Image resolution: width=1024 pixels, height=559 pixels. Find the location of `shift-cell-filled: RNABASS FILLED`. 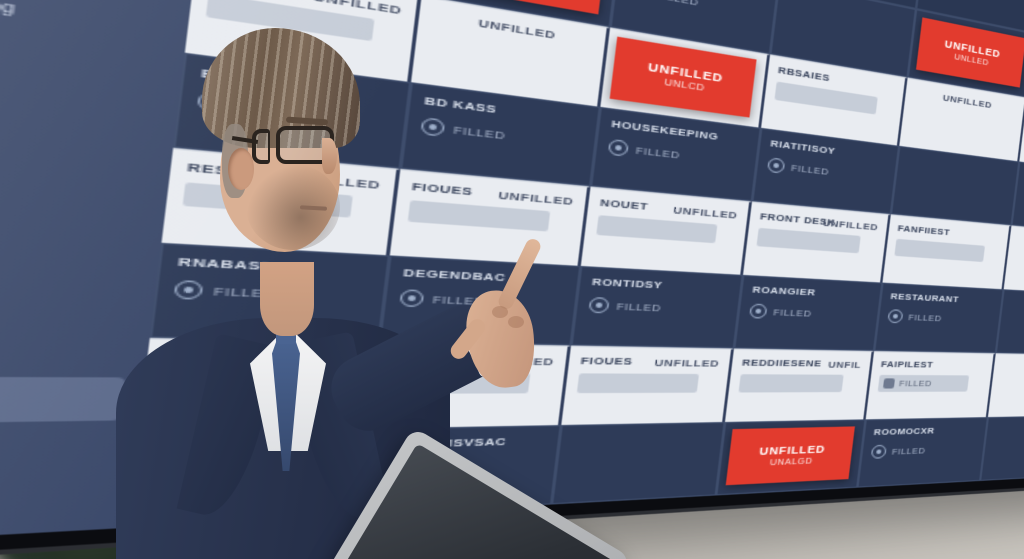

shift-cell-filled: RNABASS FILLED is located at coordinates (269, 292).